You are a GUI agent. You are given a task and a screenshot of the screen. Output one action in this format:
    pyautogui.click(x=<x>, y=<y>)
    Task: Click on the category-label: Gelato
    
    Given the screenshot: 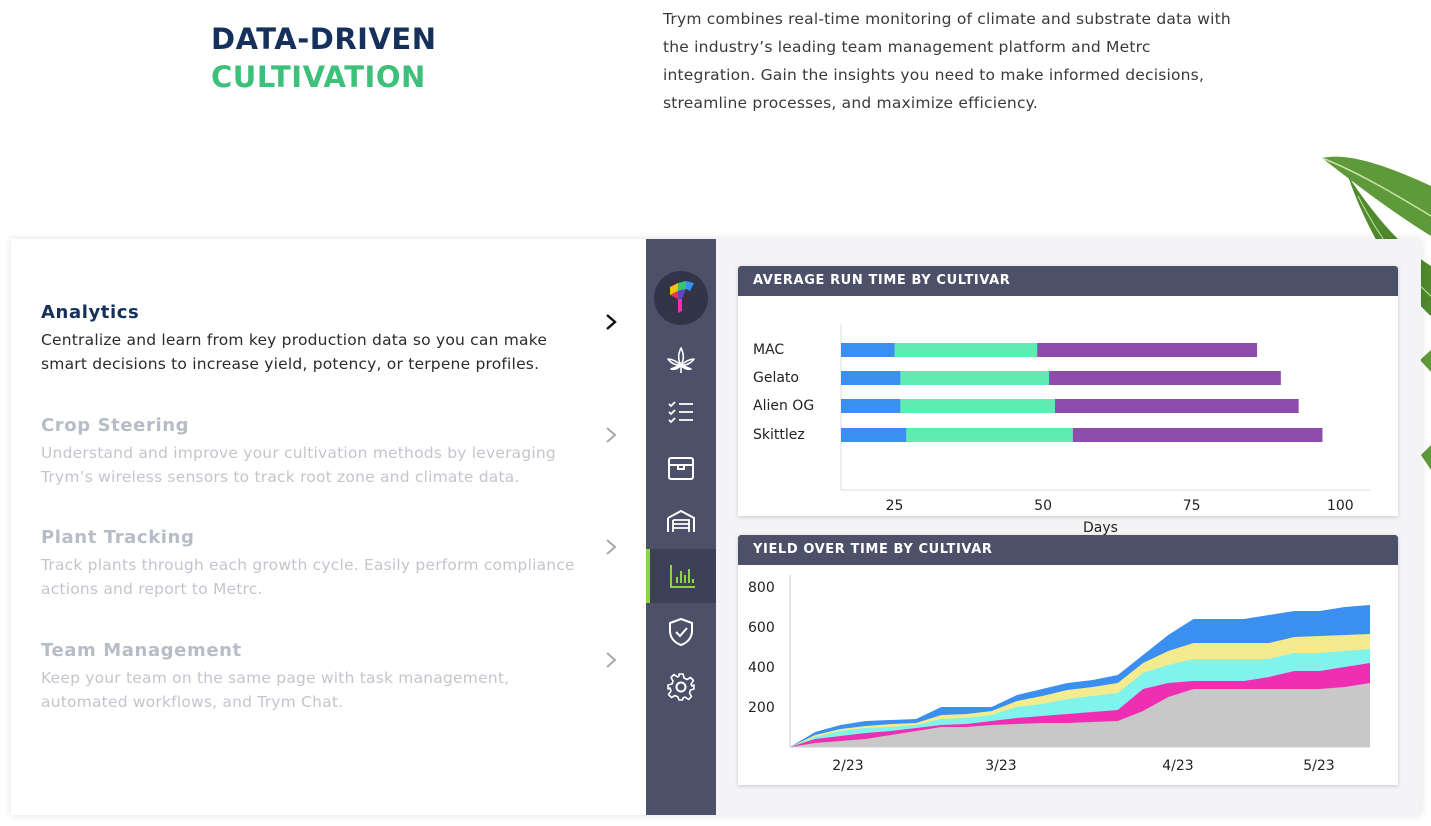 What is the action you would take?
    pyautogui.click(x=776, y=378)
    